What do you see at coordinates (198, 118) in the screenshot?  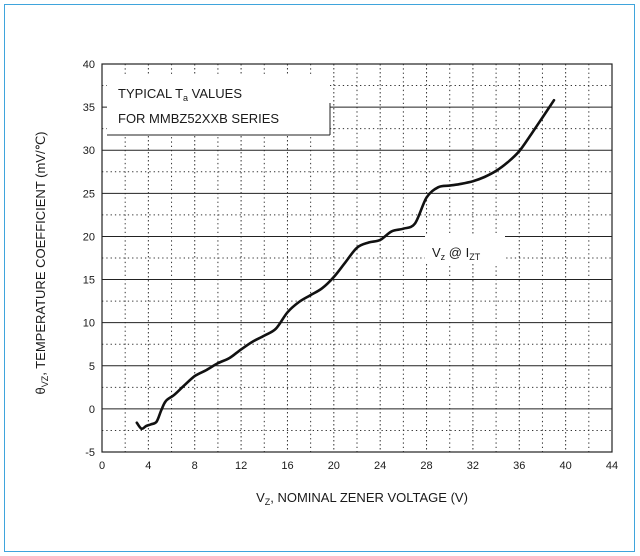 I see `annotation-line-2: FOR MMBZ52XXB SERIES` at bounding box center [198, 118].